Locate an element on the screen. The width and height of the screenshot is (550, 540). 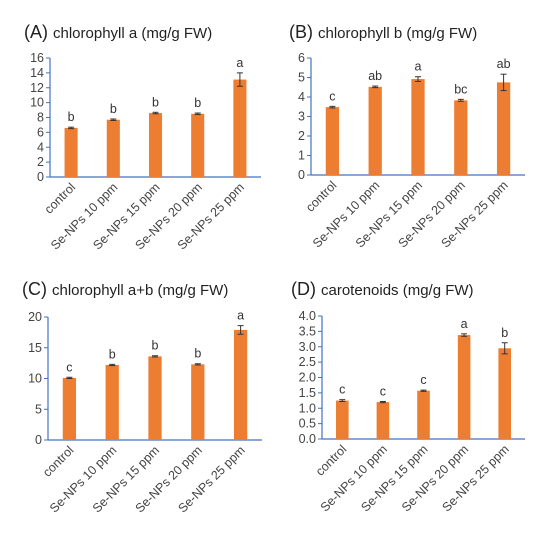
y-tick-label: 3 is located at coordinates (301, 117).